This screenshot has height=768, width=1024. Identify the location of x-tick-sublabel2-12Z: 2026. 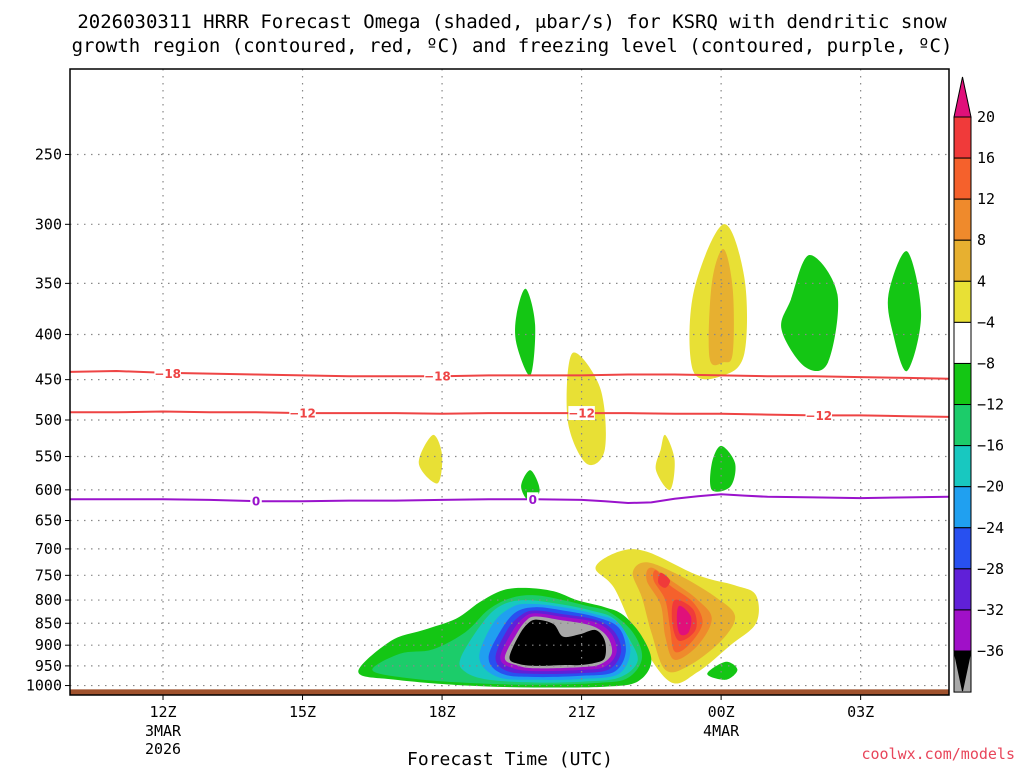
(163, 749).